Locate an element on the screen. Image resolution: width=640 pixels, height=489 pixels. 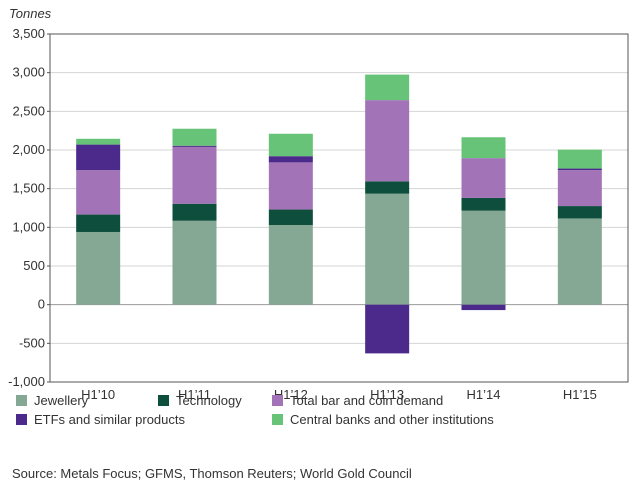
legend-swatch-bar-and-coin is located at coordinates (277, 400).